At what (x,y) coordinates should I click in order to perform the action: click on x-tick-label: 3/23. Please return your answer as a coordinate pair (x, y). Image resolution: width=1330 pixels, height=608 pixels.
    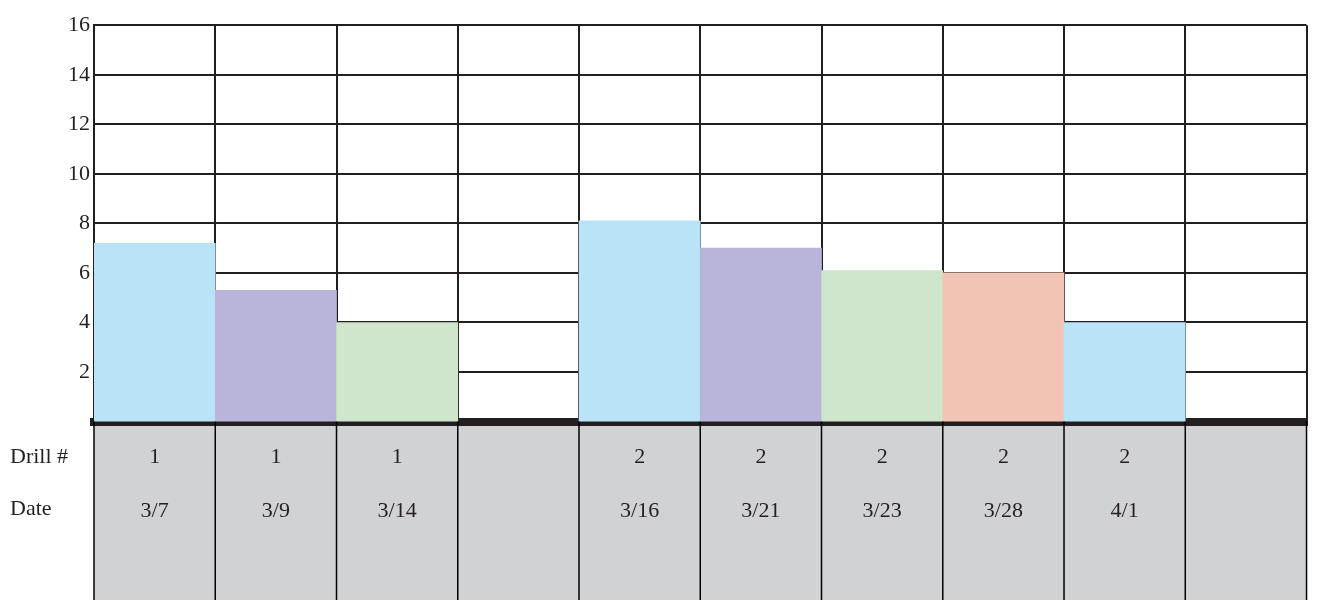
    Looking at the image, I should click on (882, 509).